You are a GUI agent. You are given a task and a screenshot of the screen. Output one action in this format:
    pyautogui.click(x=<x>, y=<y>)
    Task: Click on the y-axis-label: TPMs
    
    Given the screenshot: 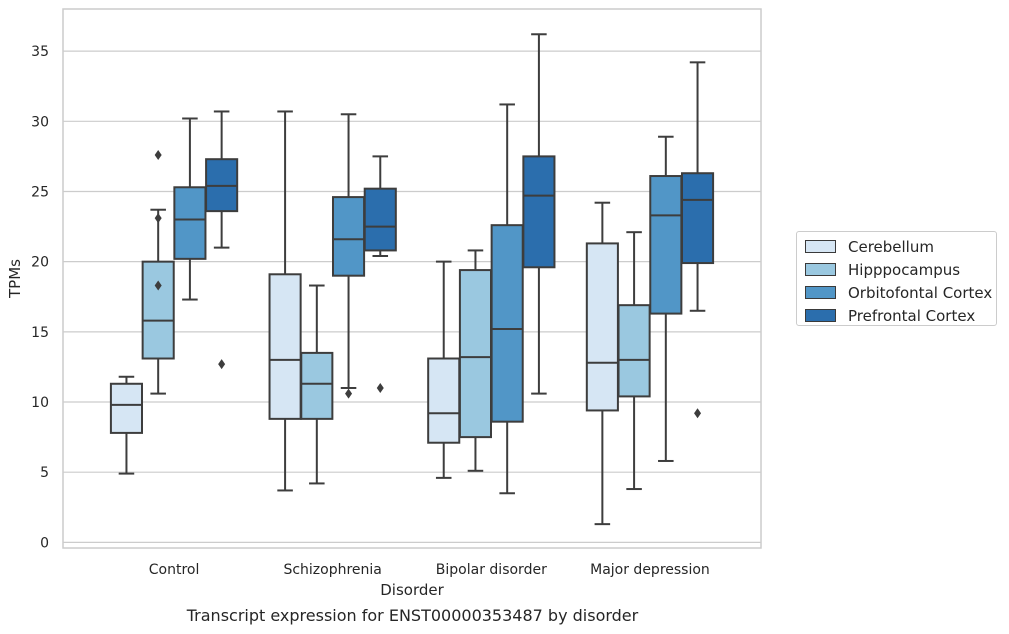 What is the action you would take?
    pyautogui.click(x=15, y=279)
    